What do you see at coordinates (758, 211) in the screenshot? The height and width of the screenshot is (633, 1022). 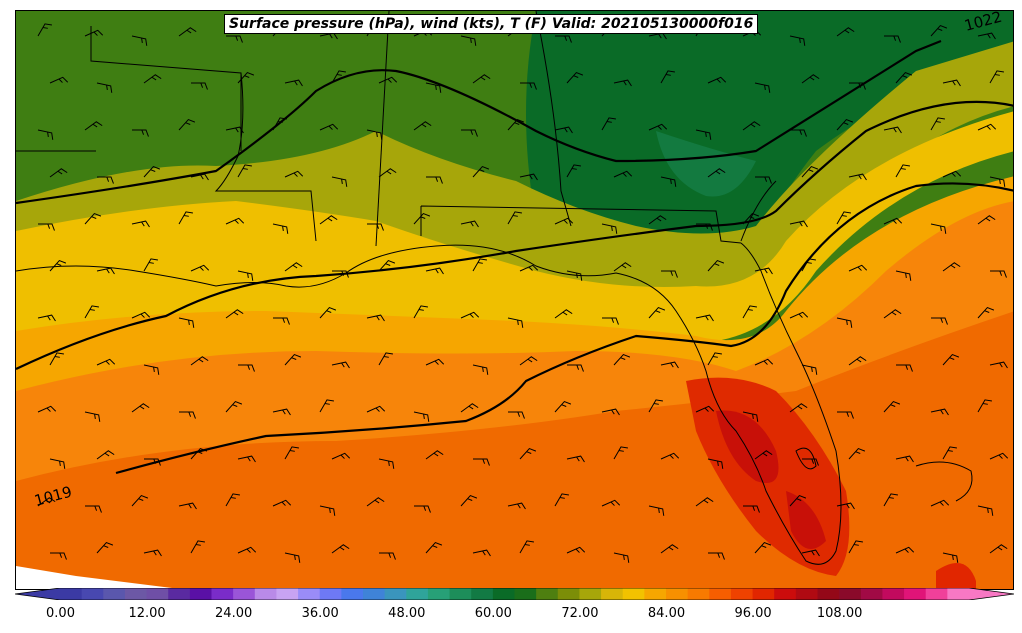 I see `border-ga-coast` at bounding box center [758, 211].